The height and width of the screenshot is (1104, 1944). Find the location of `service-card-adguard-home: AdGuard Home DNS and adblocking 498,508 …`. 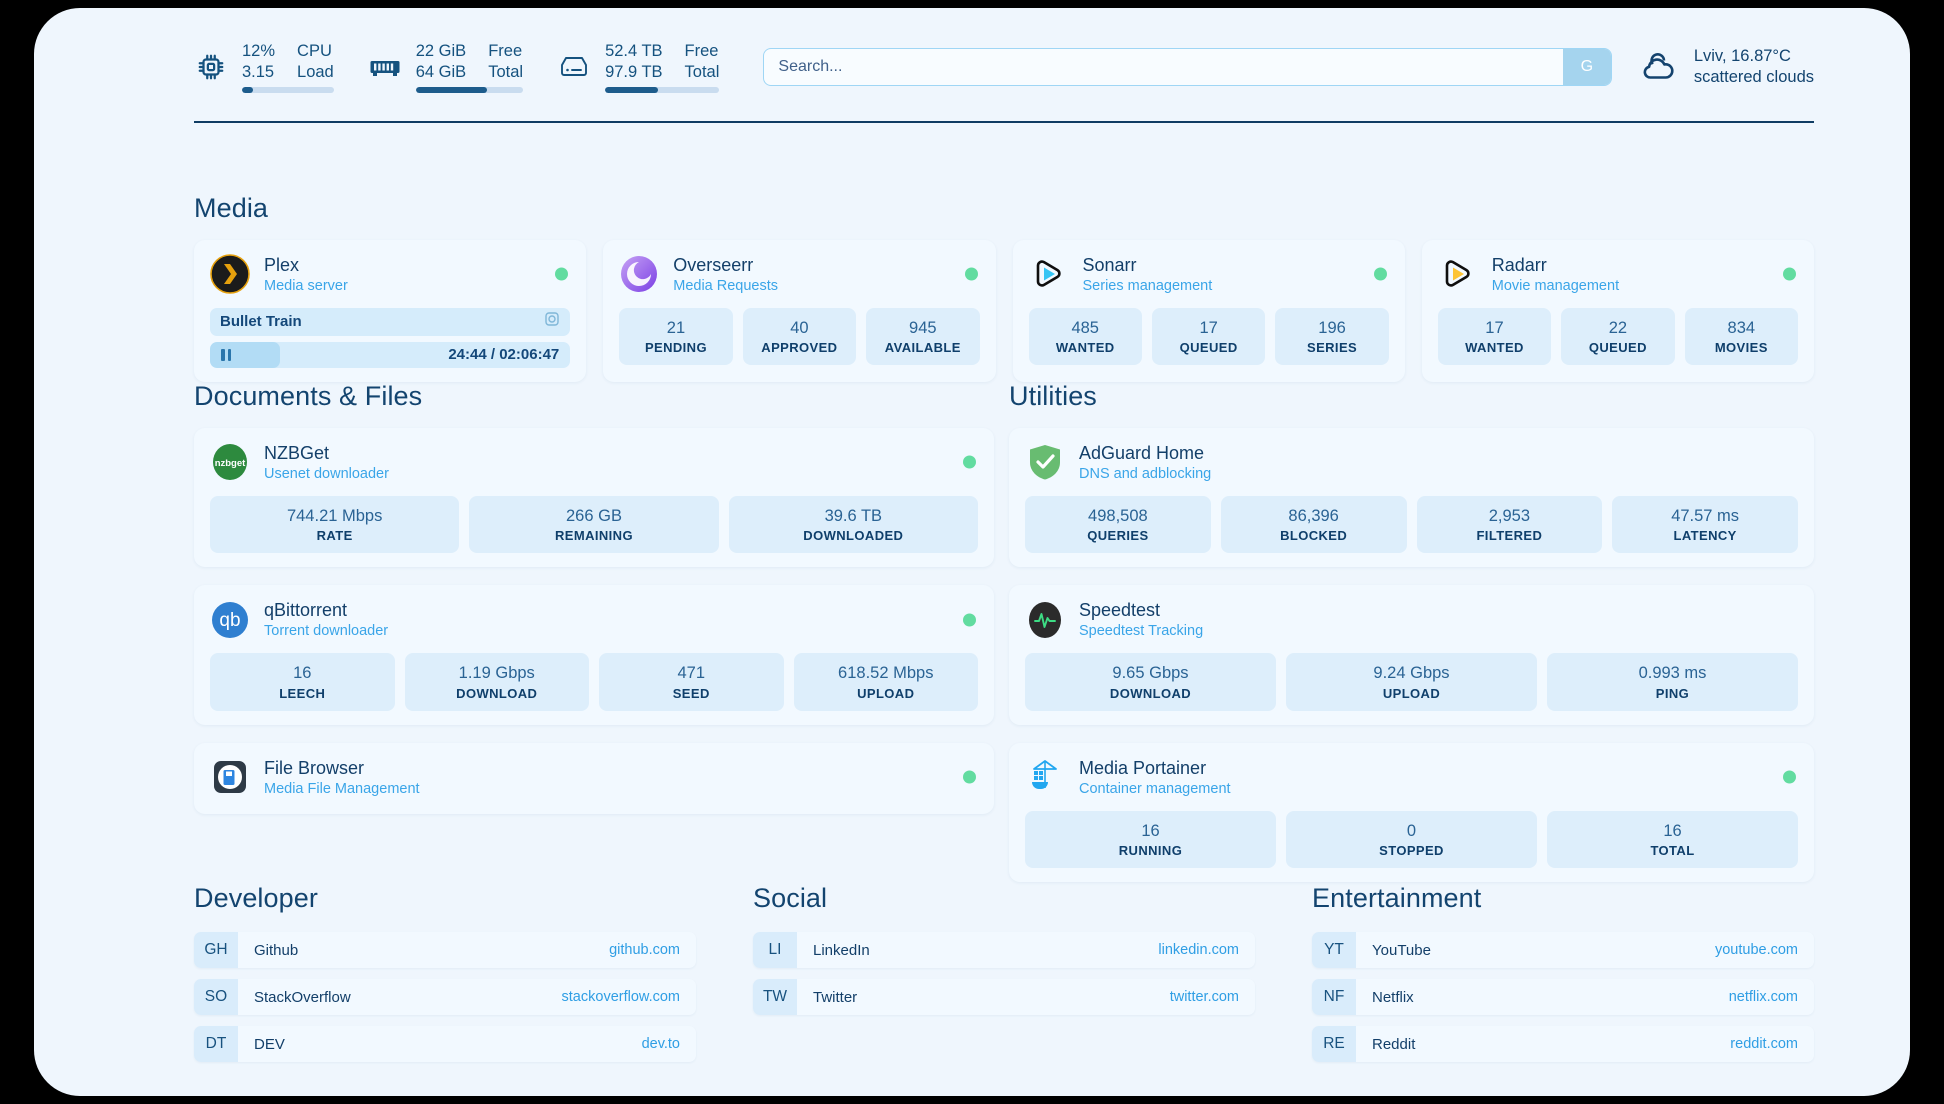

service-card-adguard-home: AdGuard Home DNS and adblocking 498,508 … is located at coordinates (1411, 498).